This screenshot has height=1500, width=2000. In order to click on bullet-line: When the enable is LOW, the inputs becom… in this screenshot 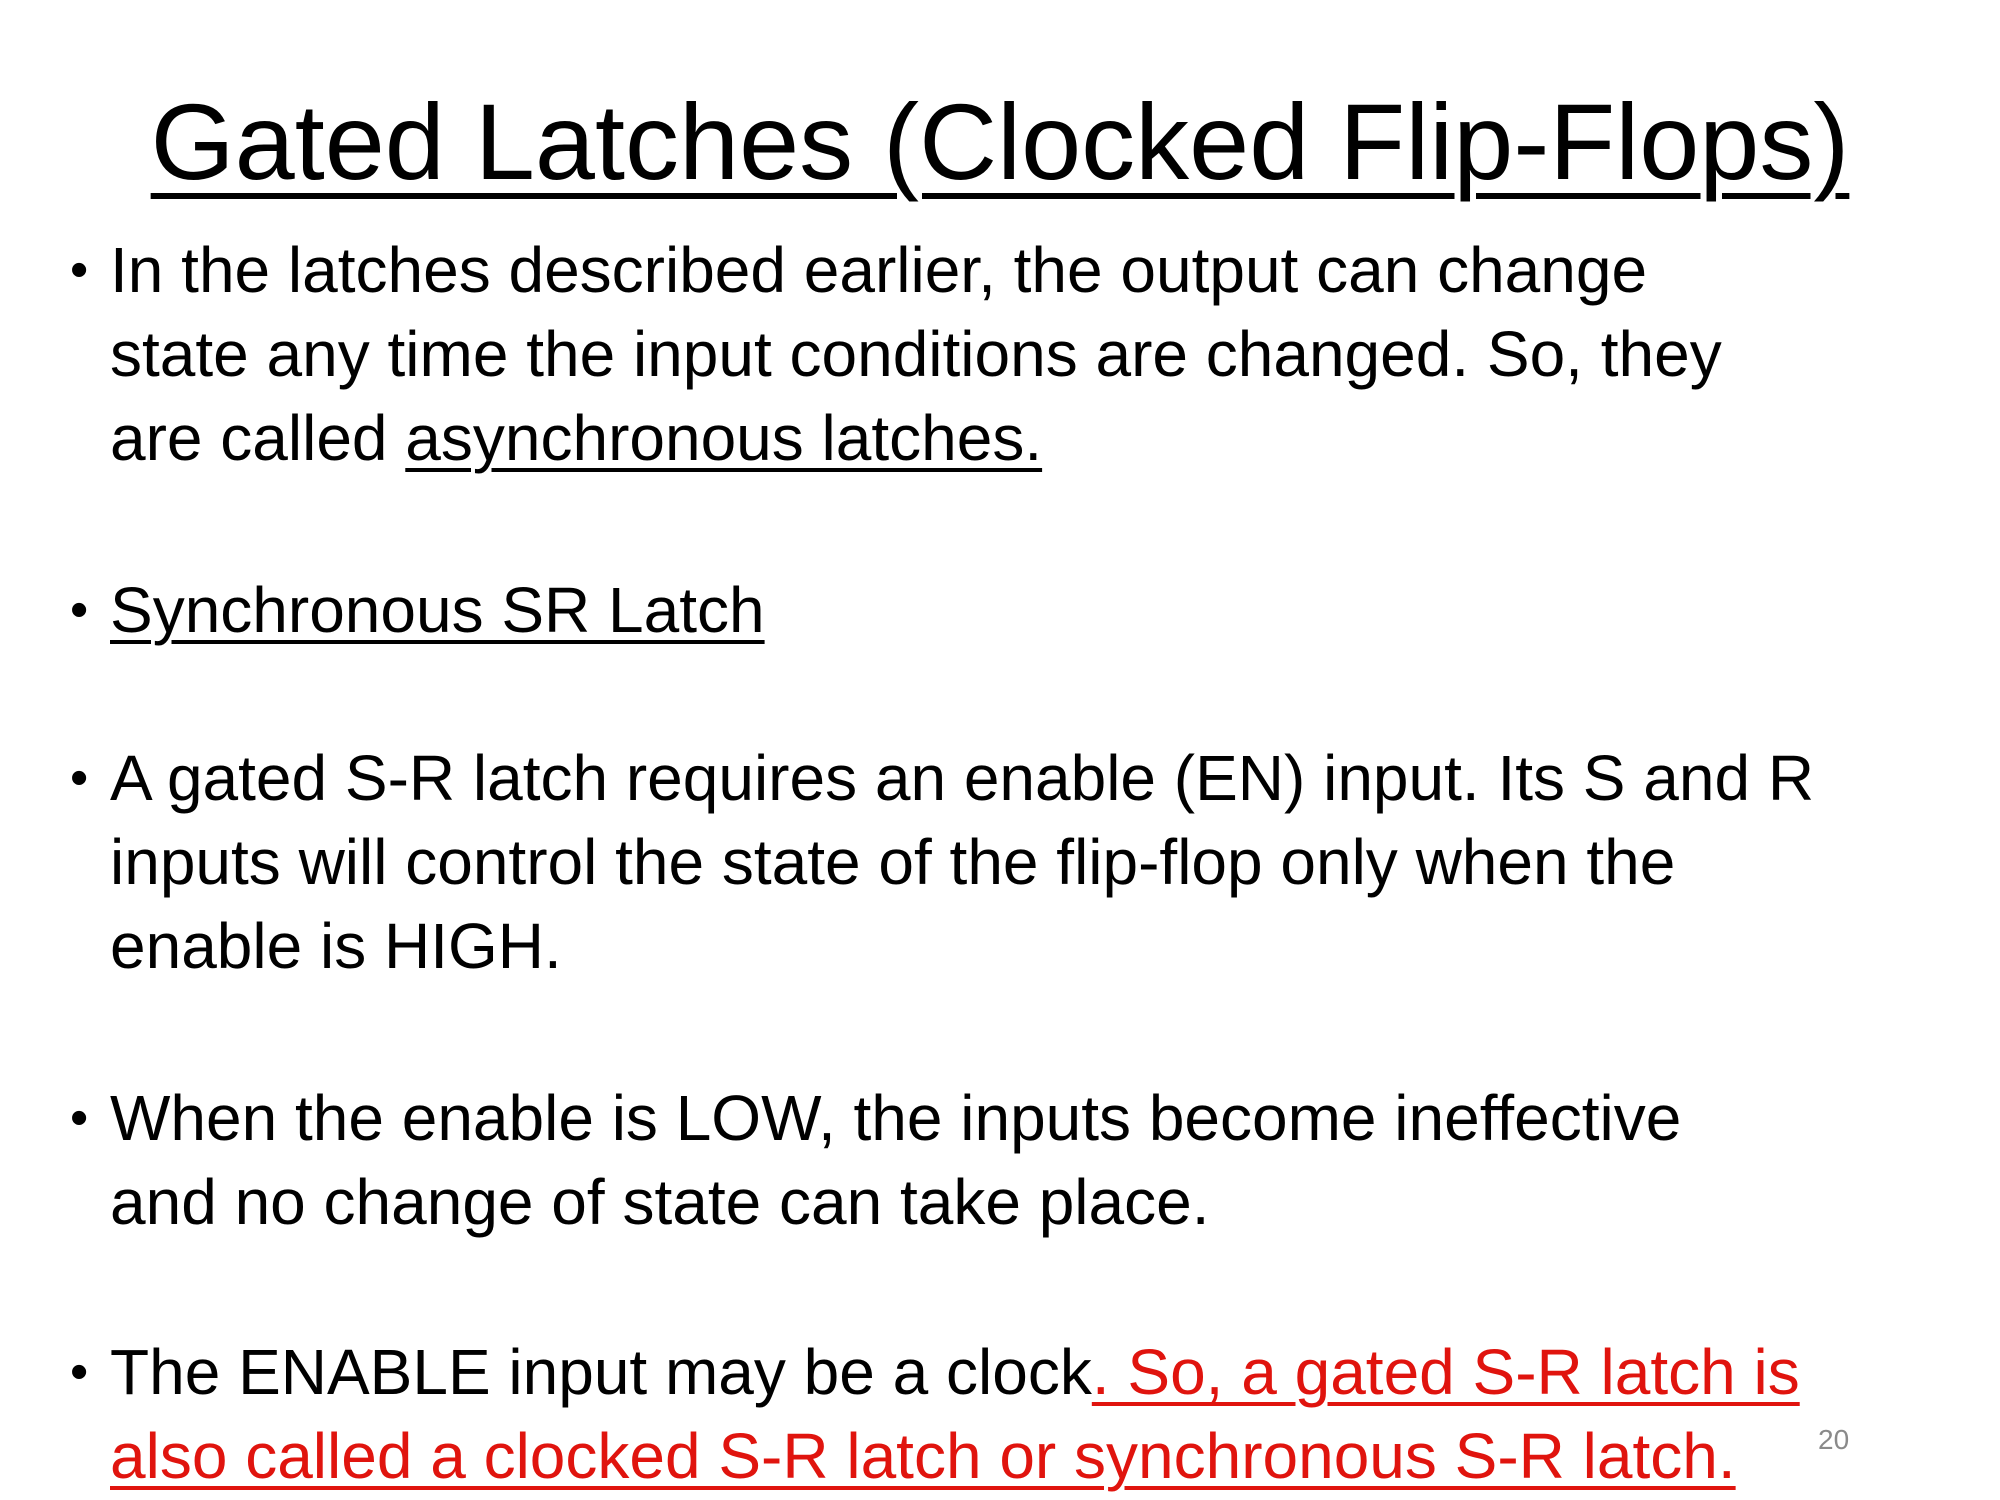, I will do `click(896, 1118)`.